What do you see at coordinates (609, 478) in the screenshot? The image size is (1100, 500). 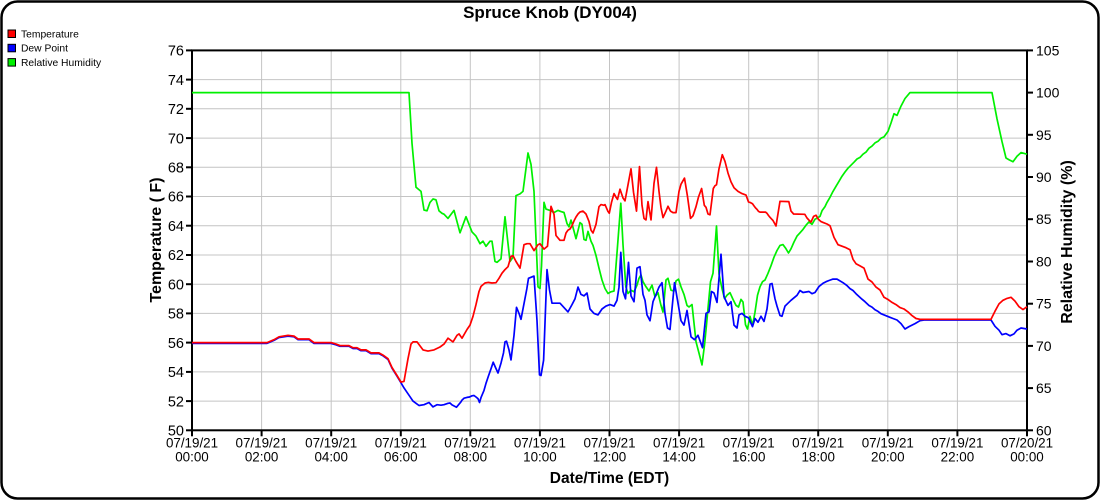 I see `svg-text: Date/Time (EDT)` at bounding box center [609, 478].